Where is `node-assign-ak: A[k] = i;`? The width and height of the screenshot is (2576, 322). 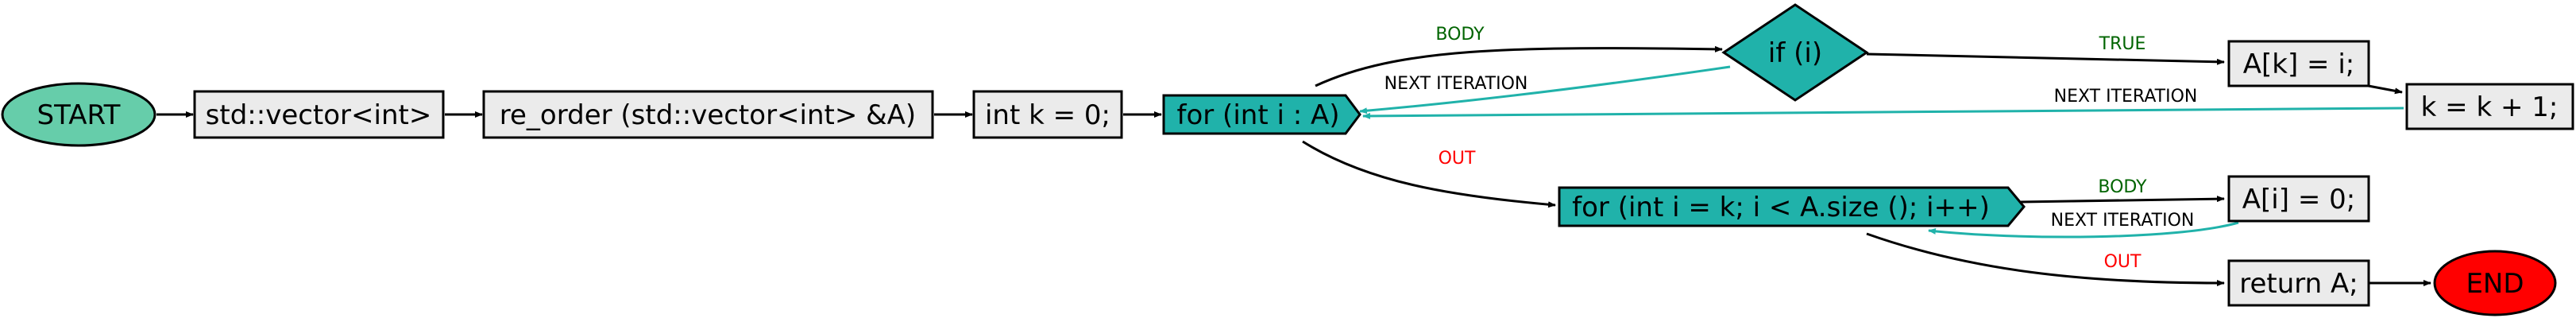 node-assign-ak: A[k] = i; is located at coordinates (2298, 63).